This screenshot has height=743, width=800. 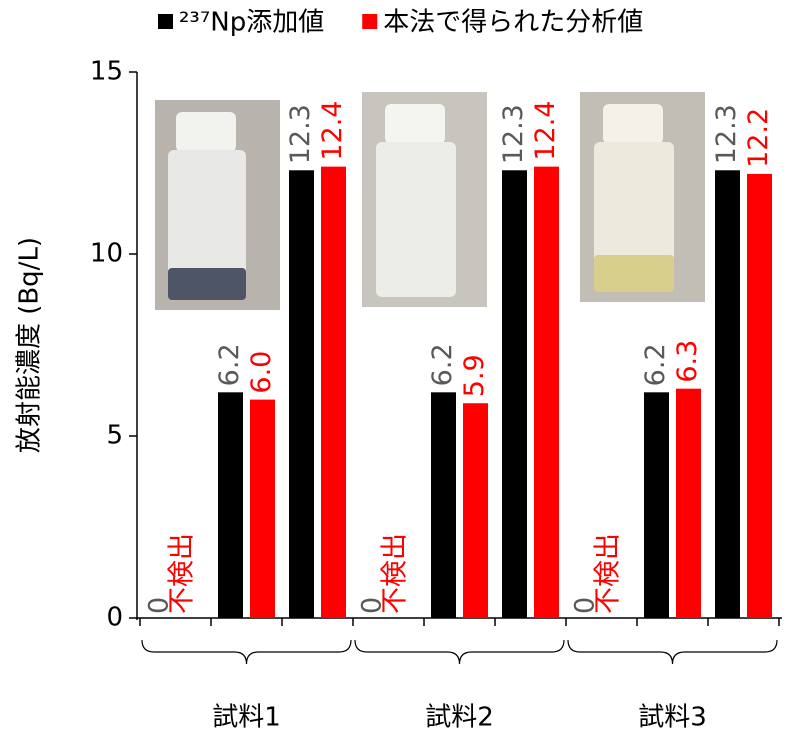 I want to click on y-axis-label: 放射能濃度 (Bq/L), so click(x=30, y=345).